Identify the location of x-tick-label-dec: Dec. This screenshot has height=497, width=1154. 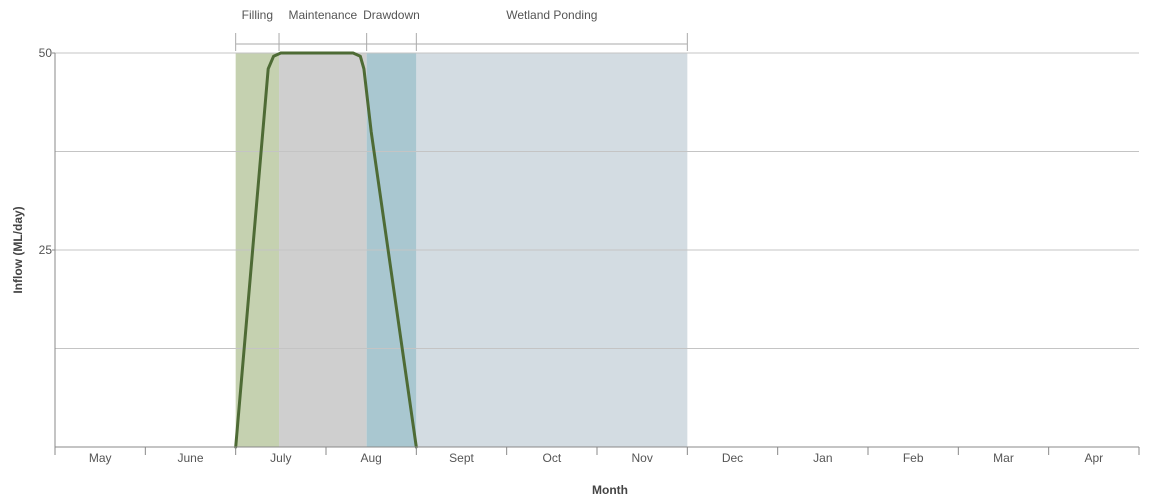
(732, 458).